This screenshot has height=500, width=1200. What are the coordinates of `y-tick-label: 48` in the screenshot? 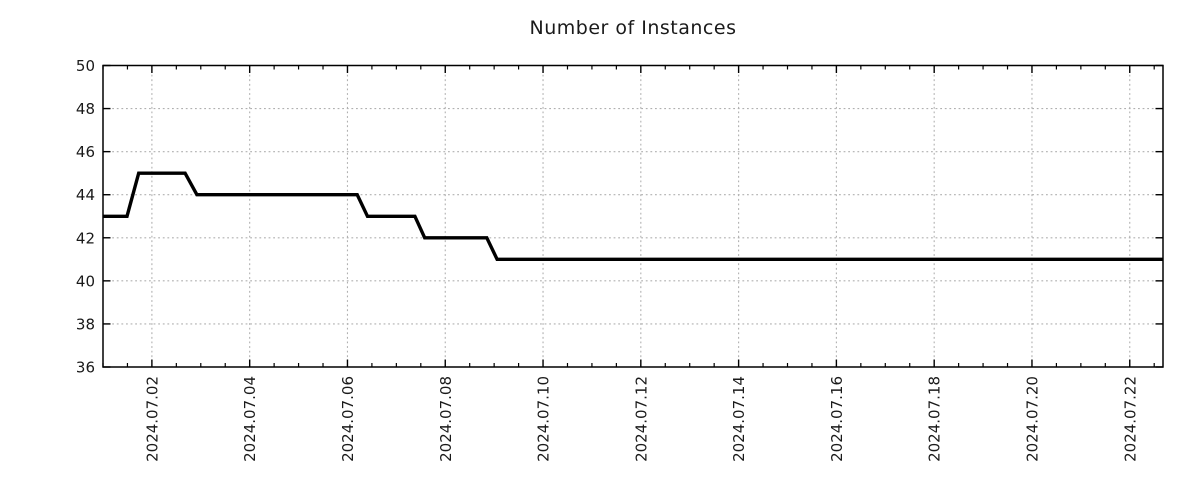 It's located at (85, 109).